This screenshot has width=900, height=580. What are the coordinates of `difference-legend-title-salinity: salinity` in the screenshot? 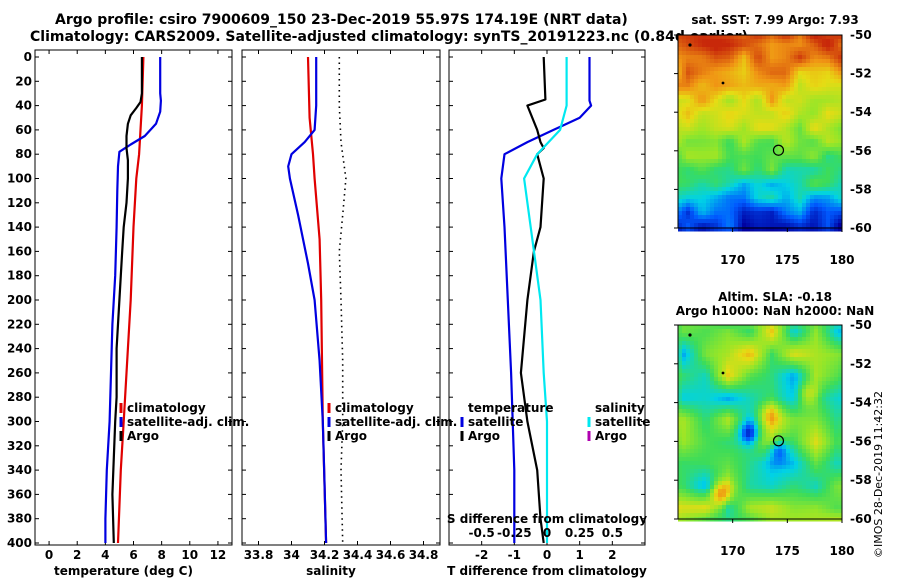 It's located at (620, 408).